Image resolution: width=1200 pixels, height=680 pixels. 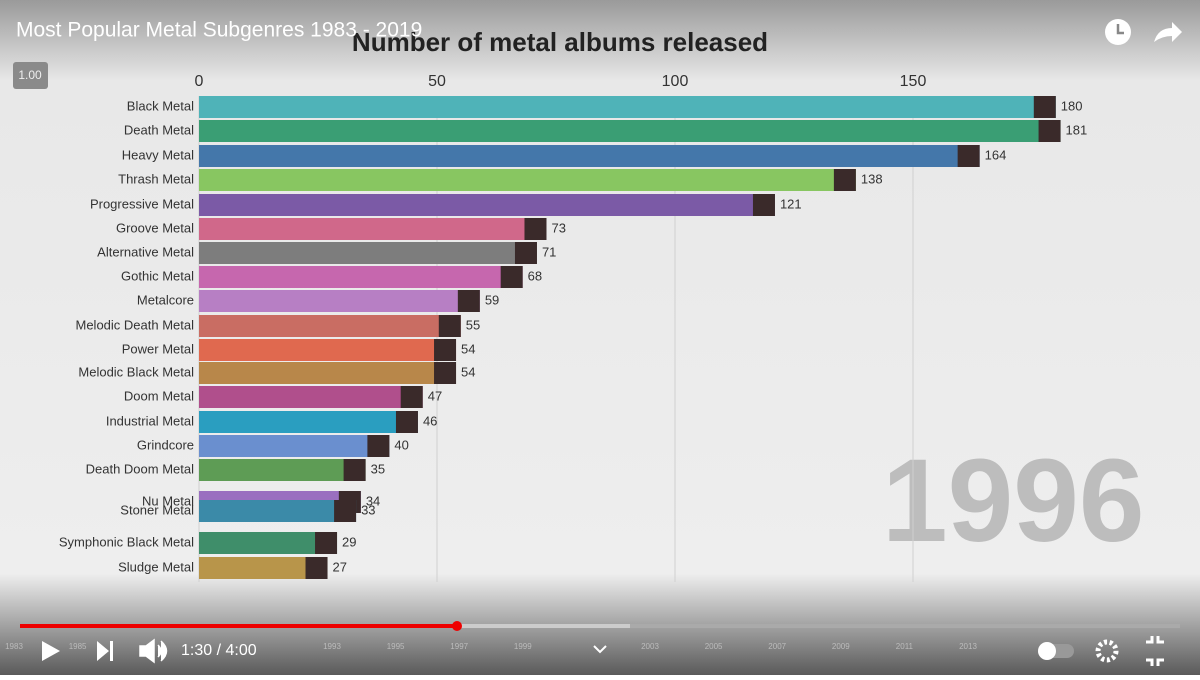 I want to click on category-label: Power Metal, so click(x=158, y=348).